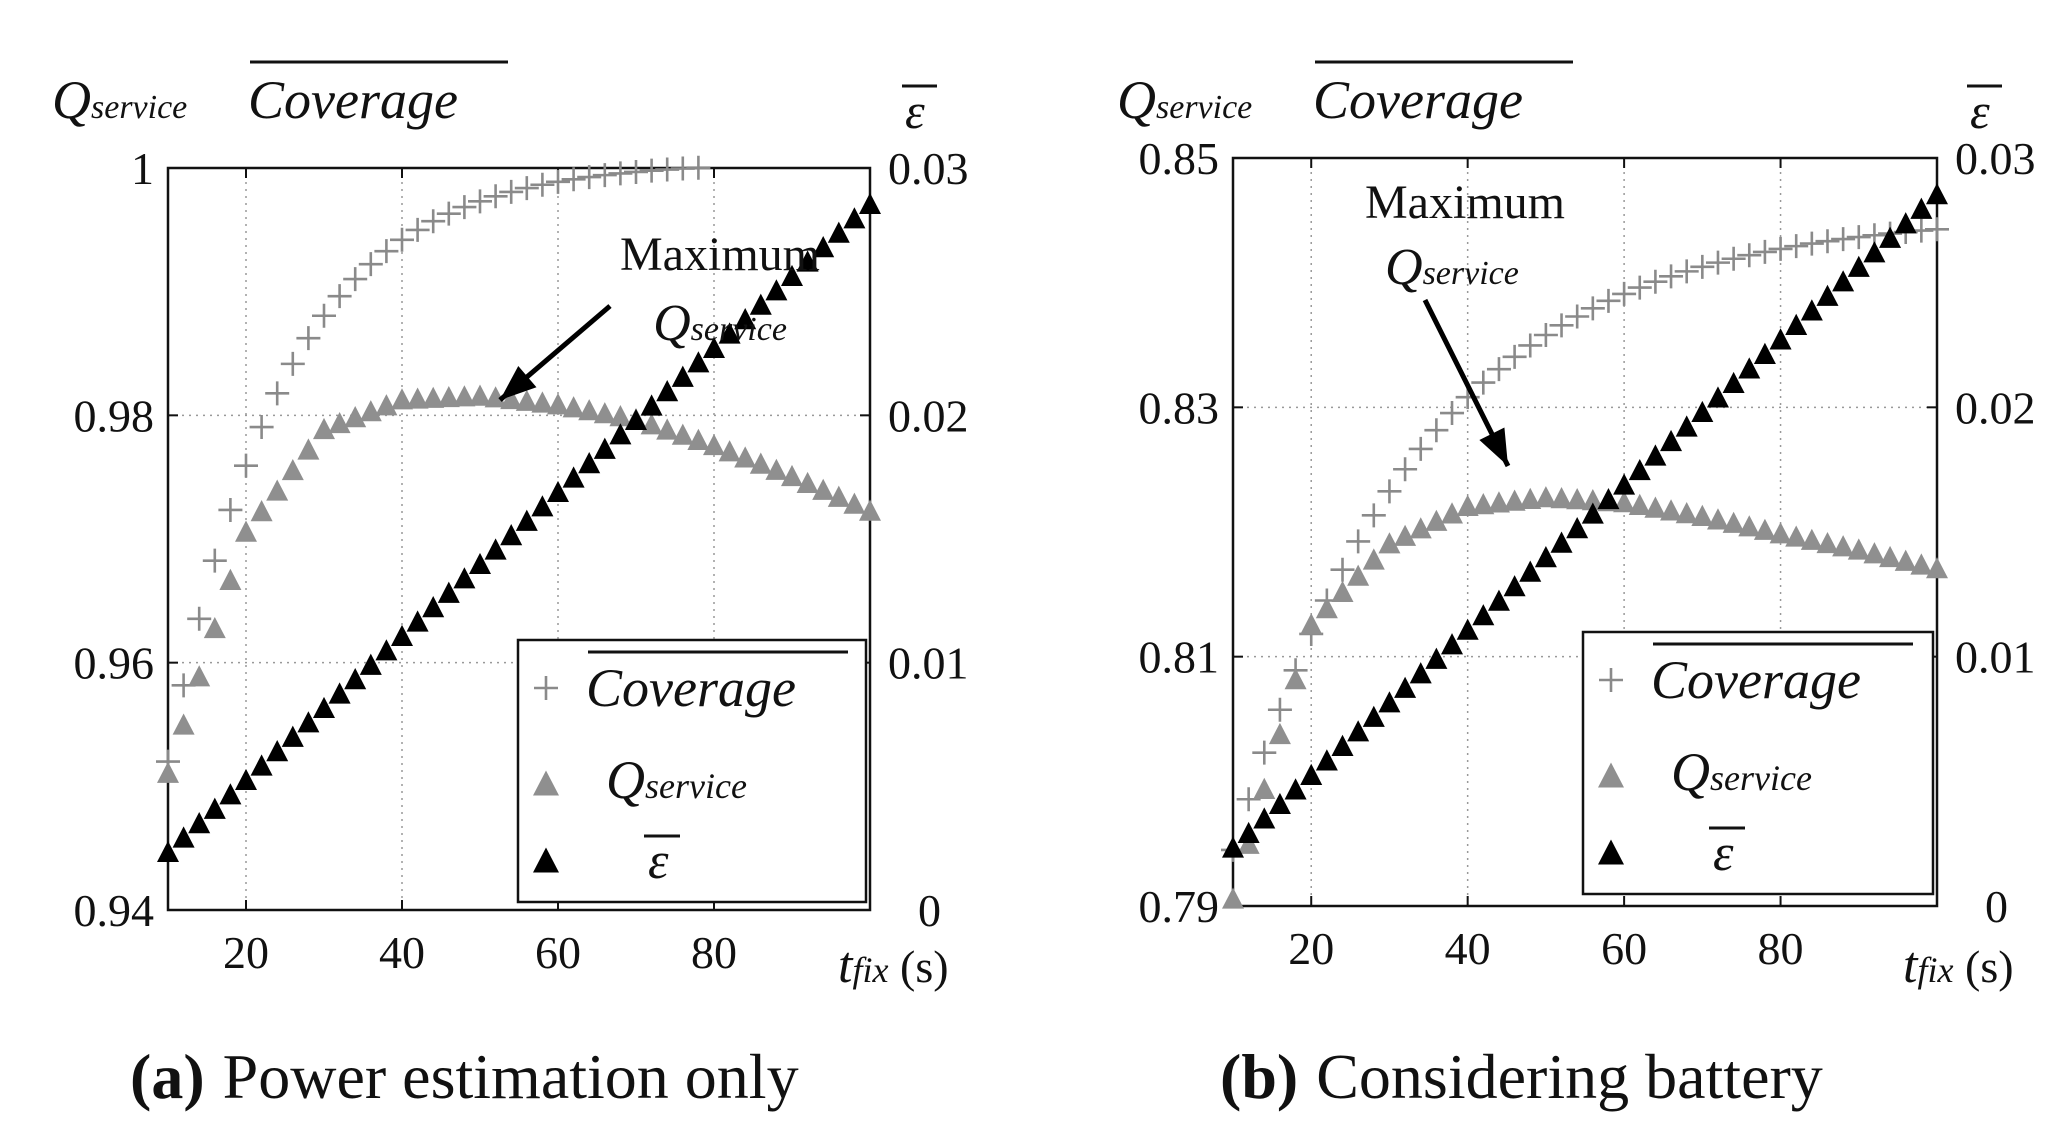 The height and width of the screenshot is (1139, 2064). I want to click on legend: Coverage Qservice ε, so click(692, 771).